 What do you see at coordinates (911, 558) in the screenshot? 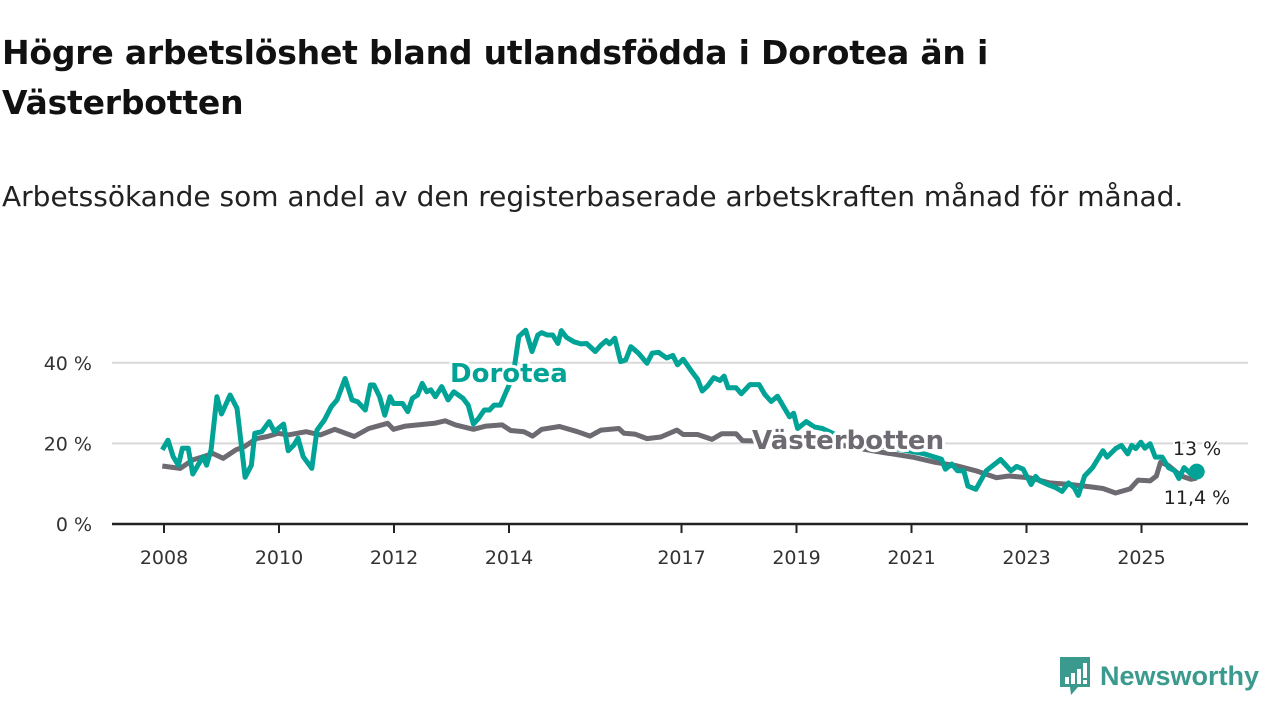
I see `x-tick-label: 2021` at bounding box center [911, 558].